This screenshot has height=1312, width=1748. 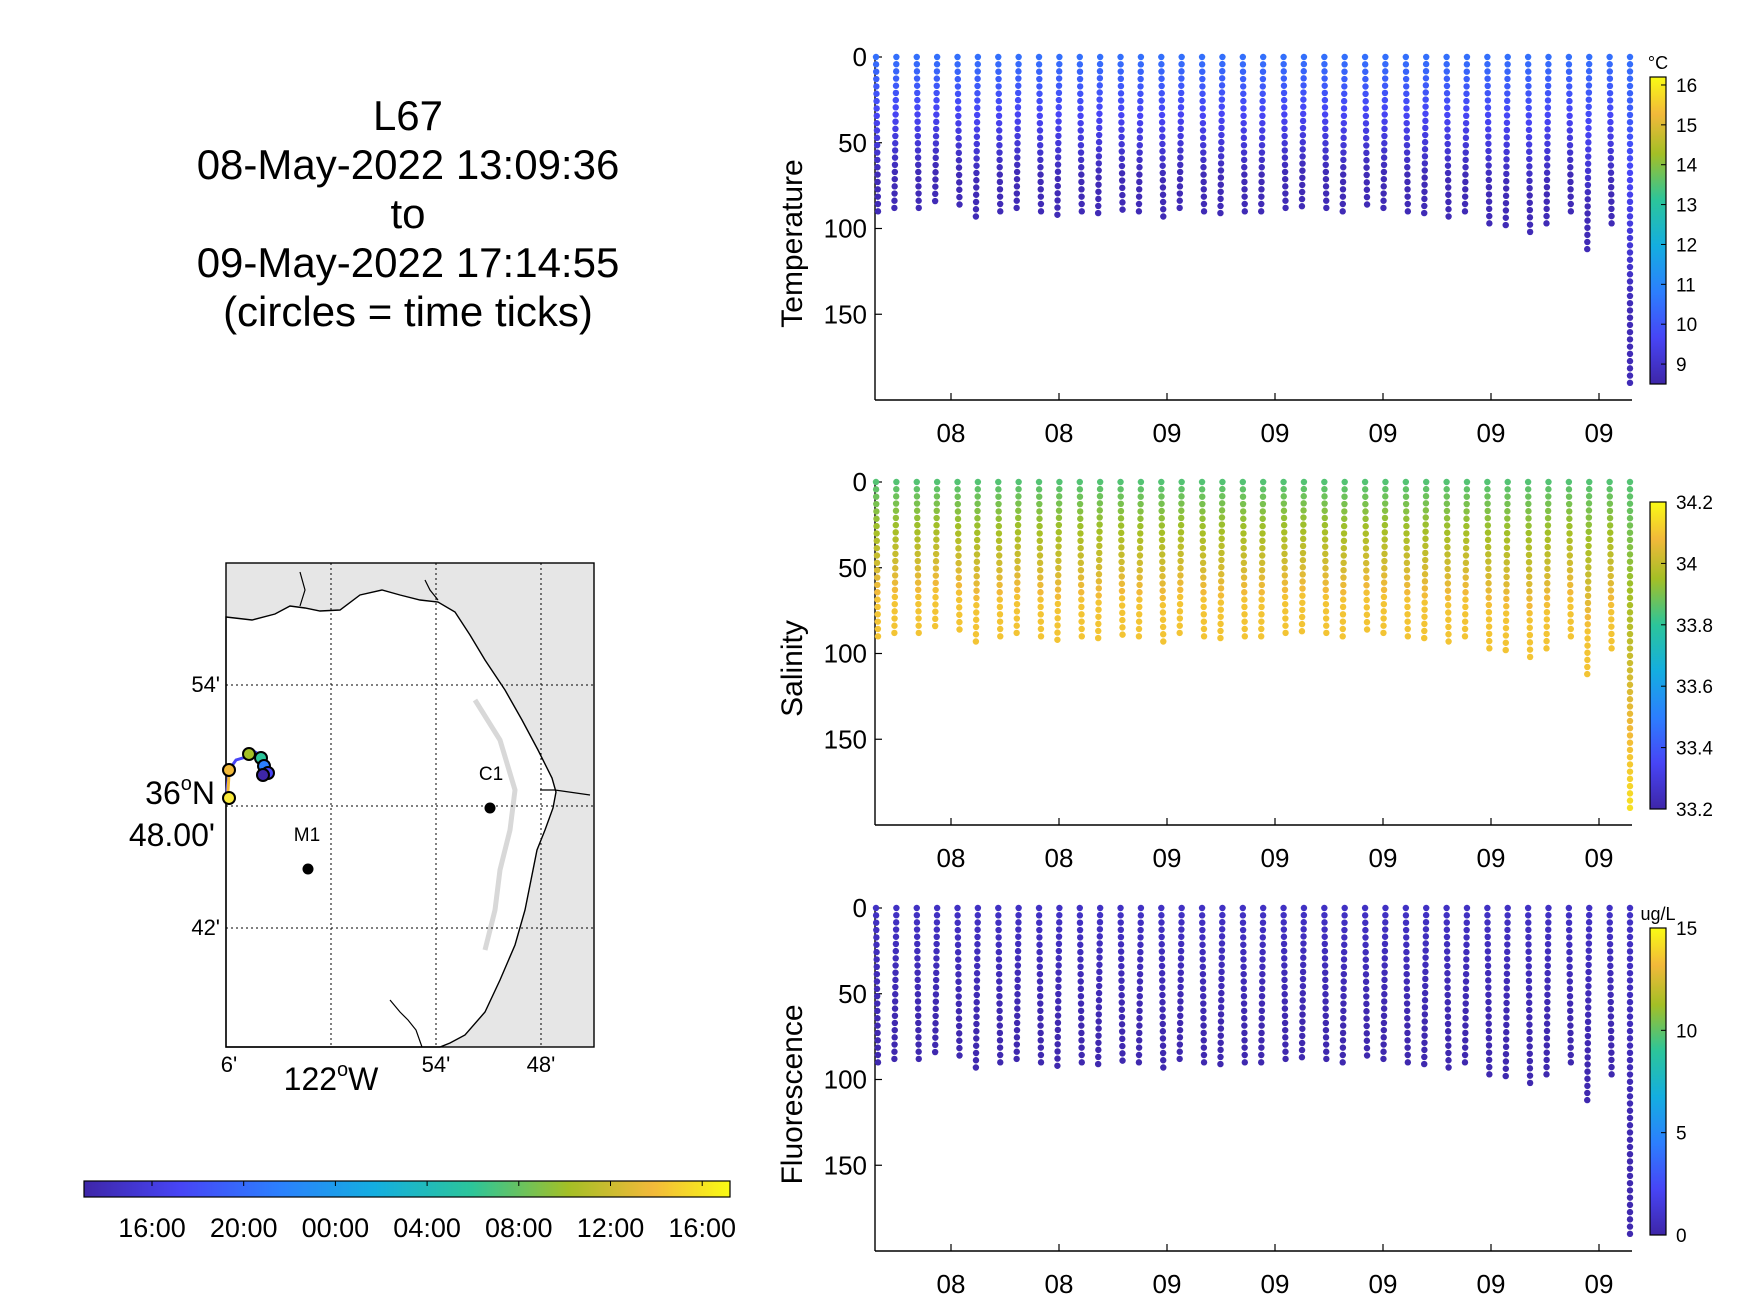 What do you see at coordinates (1694, 626) in the screenshot?
I see `colorbar-tick-label: 33.8` at bounding box center [1694, 626].